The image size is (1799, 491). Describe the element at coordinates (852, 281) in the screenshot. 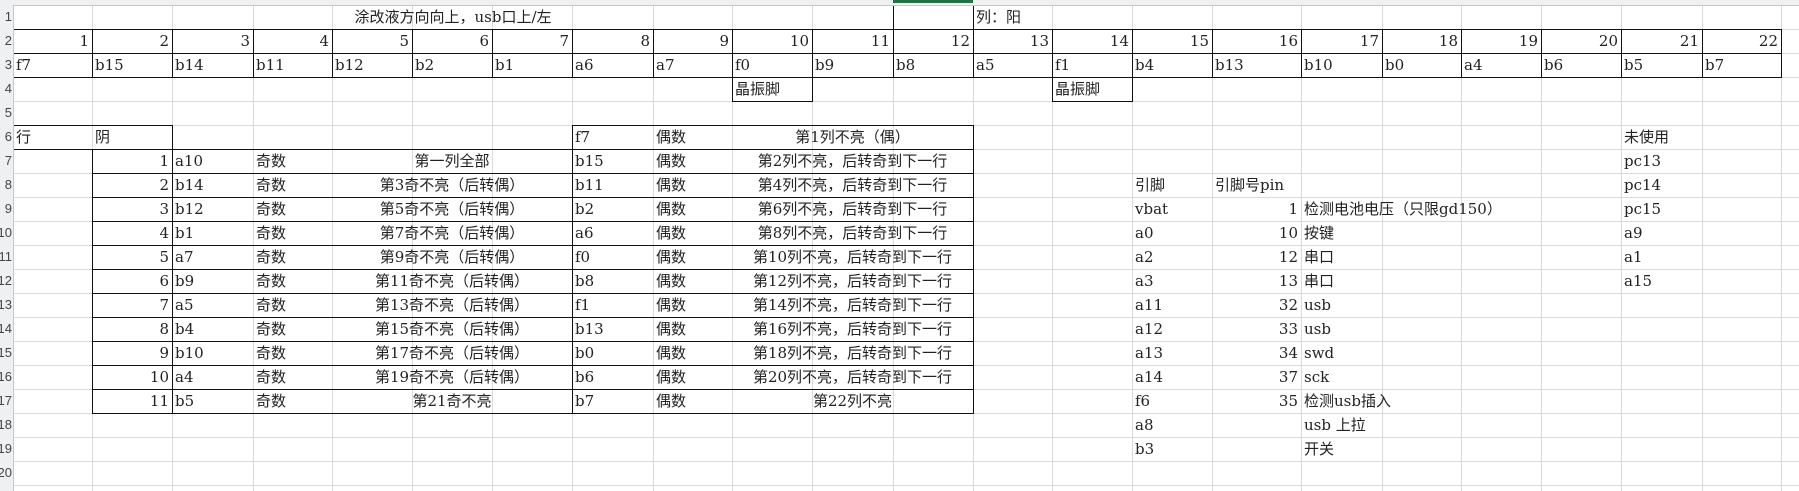

I see `even-note-cell: 第12列不亮，后转奇到下一行` at that location.